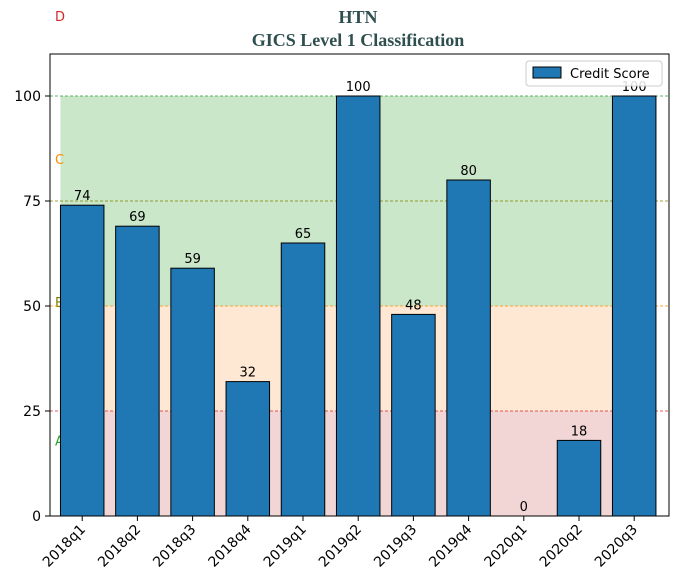  What do you see at coordinates (230, 545) in the screenshot?
I see `x-tick-label: 2018q4` at bounding box center [230, 545].